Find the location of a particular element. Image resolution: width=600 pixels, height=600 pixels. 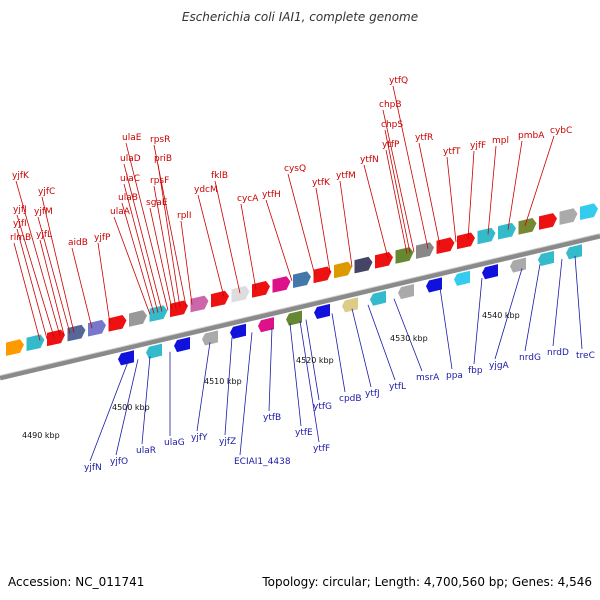

forward-gene-label: ytfK is located at coordinates (321, 183).